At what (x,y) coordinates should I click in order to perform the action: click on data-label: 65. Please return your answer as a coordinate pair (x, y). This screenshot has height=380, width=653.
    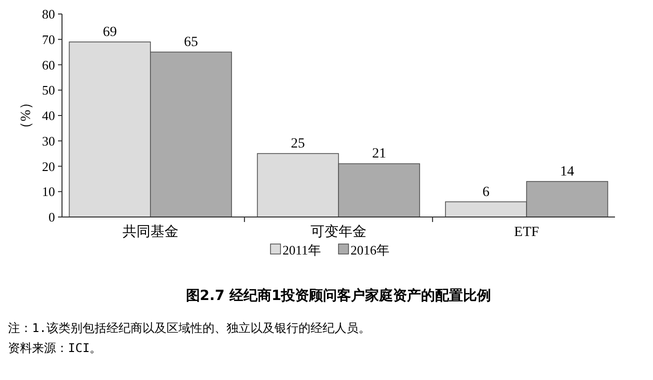
    Looking at the image, I should click on (191, 42).